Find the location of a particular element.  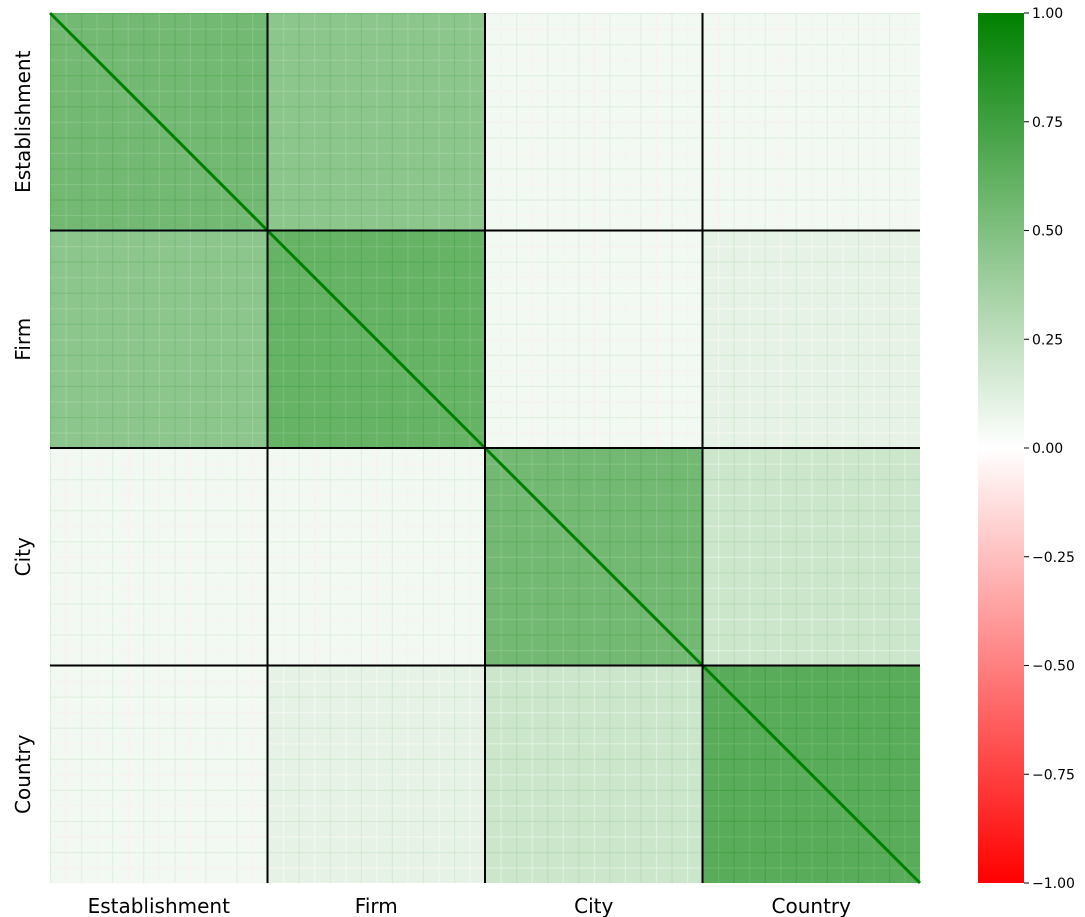

y-tick-label: Establishment is located at coordinates (23, 121).